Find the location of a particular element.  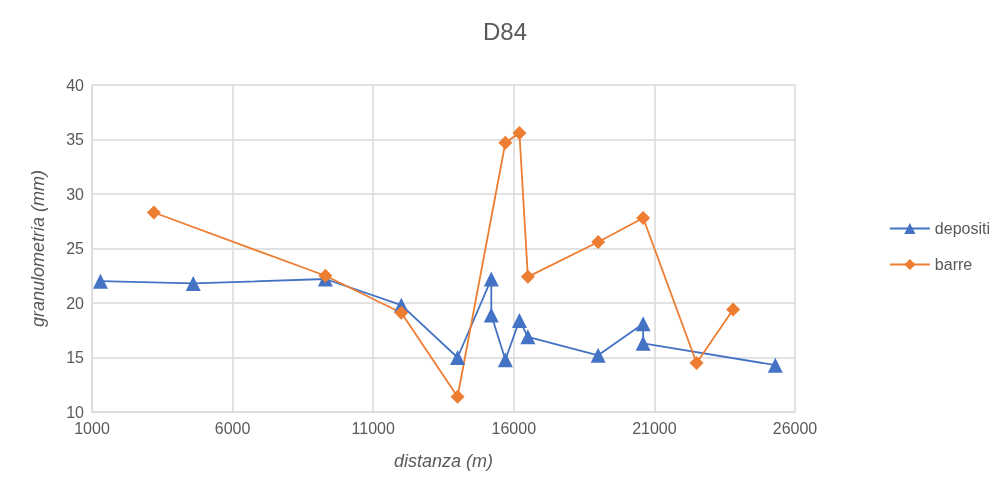

x-tick-label: 26000 is located at coordinates (795, 428).